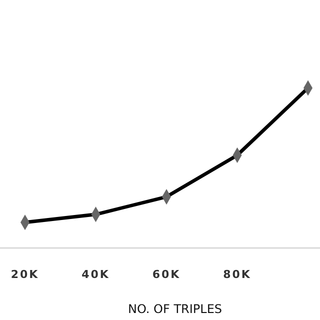  What do you see at coordinates (166, 274) in the screenshot?
I see `x-tick-label: 60K` at bounding box center [166, 274].